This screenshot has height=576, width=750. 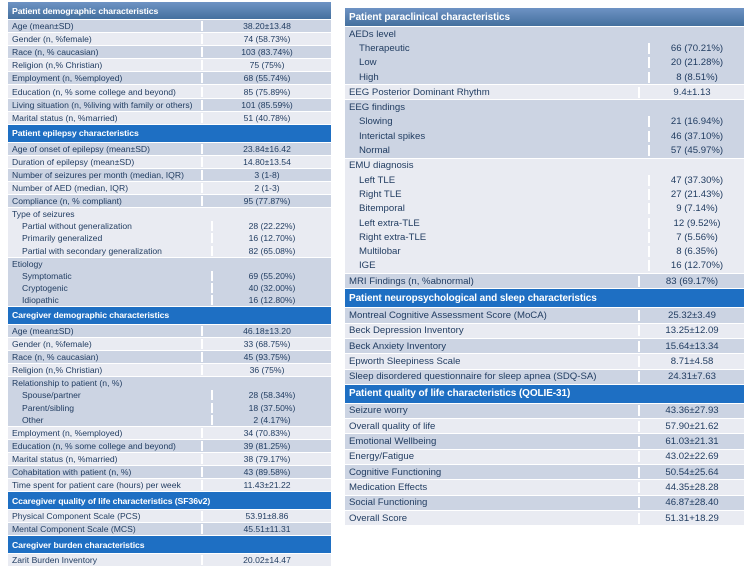 What do you see at coordinates (696, 266) in the screenshot?
I see `row-value: 16 (12.70%)` at bounding box center [696, 266].